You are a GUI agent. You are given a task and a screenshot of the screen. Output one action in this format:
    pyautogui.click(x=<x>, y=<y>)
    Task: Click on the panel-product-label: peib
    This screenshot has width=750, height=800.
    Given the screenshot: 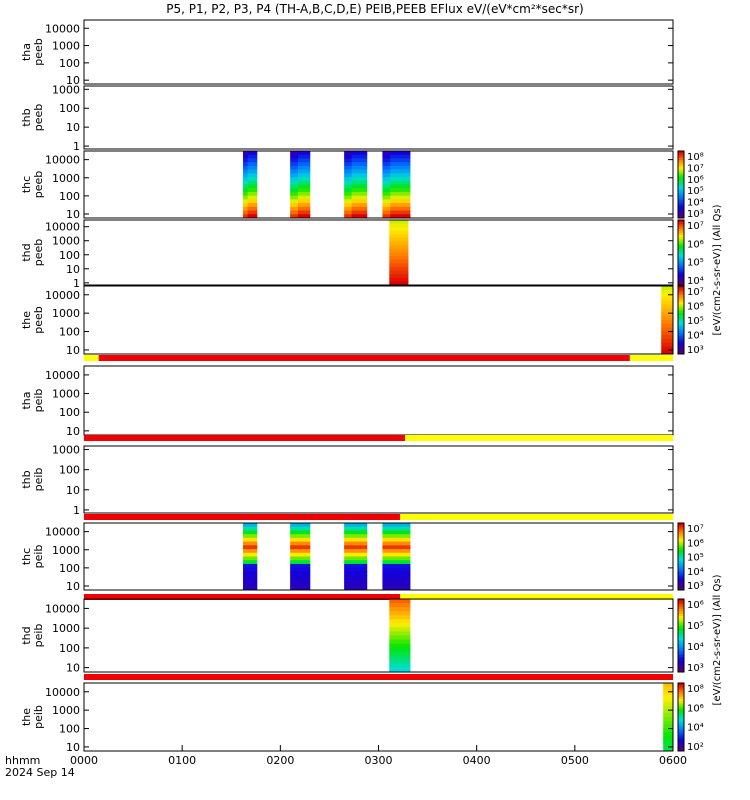 What is the action you would take?
    pyautogui.click(x=38, y=401)
    